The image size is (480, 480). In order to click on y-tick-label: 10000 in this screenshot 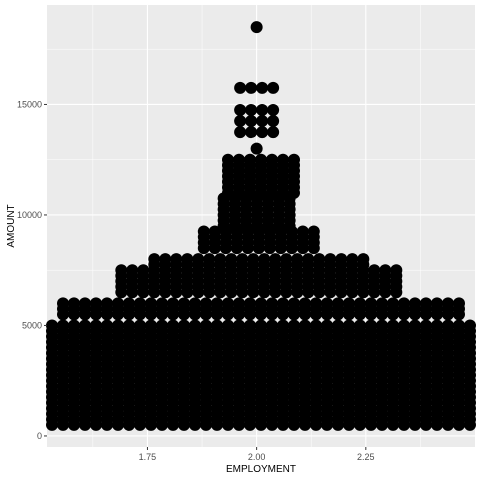, I will do `click(29, 215)`.